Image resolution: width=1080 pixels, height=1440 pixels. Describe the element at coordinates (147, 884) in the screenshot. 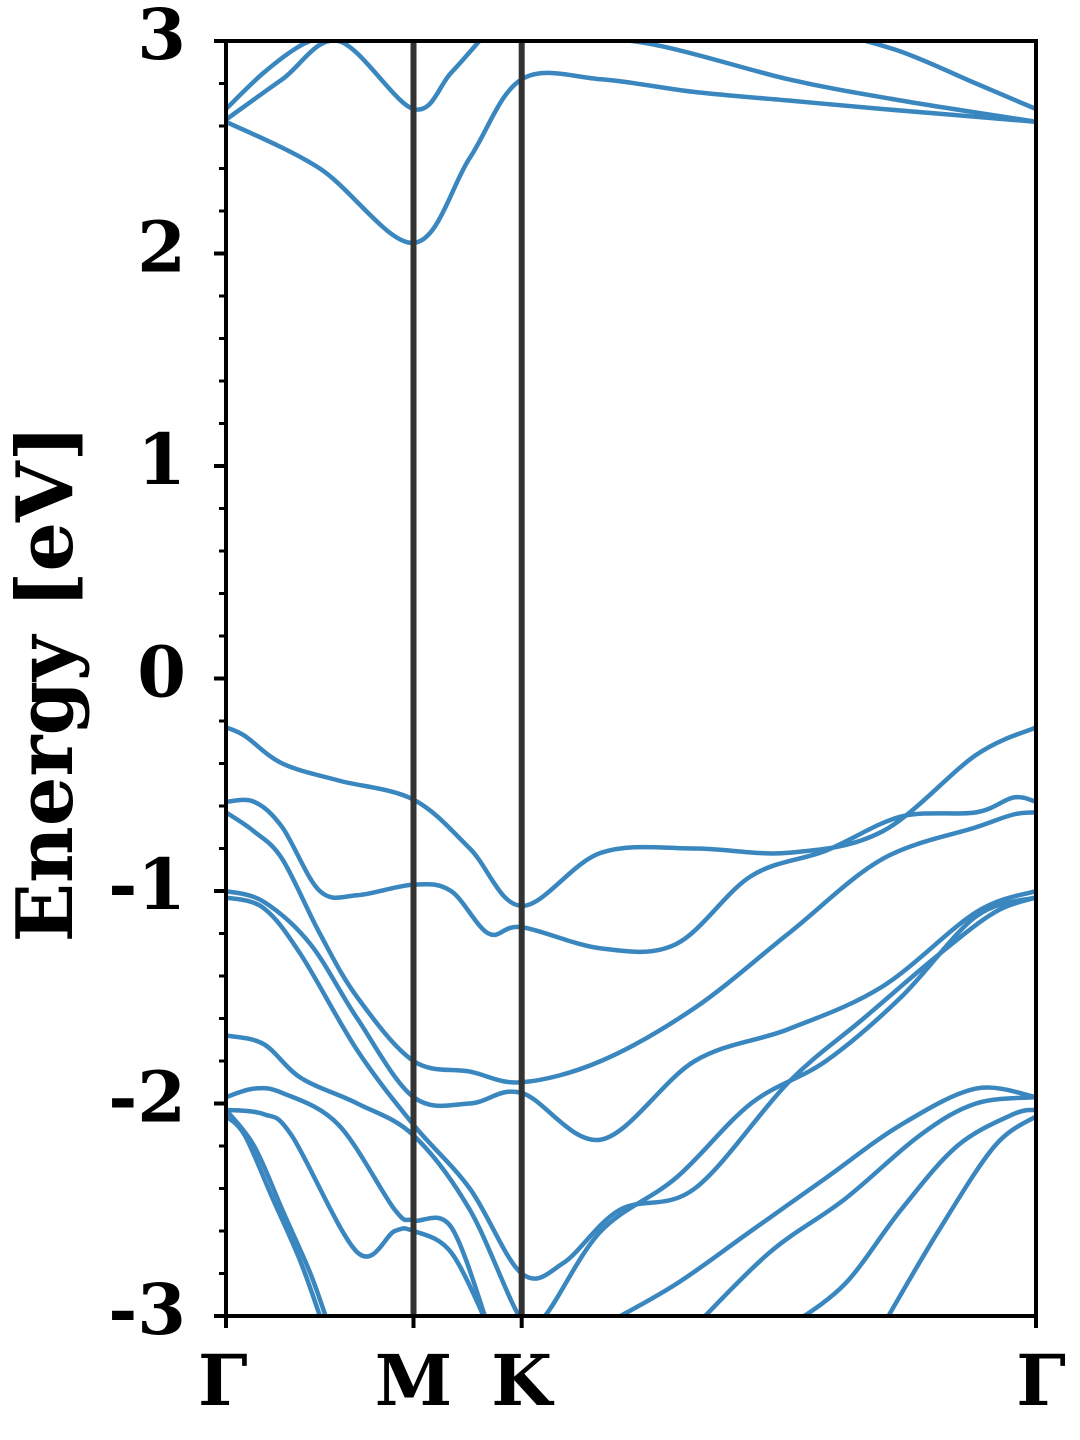

I see `y-tick-label: -1` at that location.